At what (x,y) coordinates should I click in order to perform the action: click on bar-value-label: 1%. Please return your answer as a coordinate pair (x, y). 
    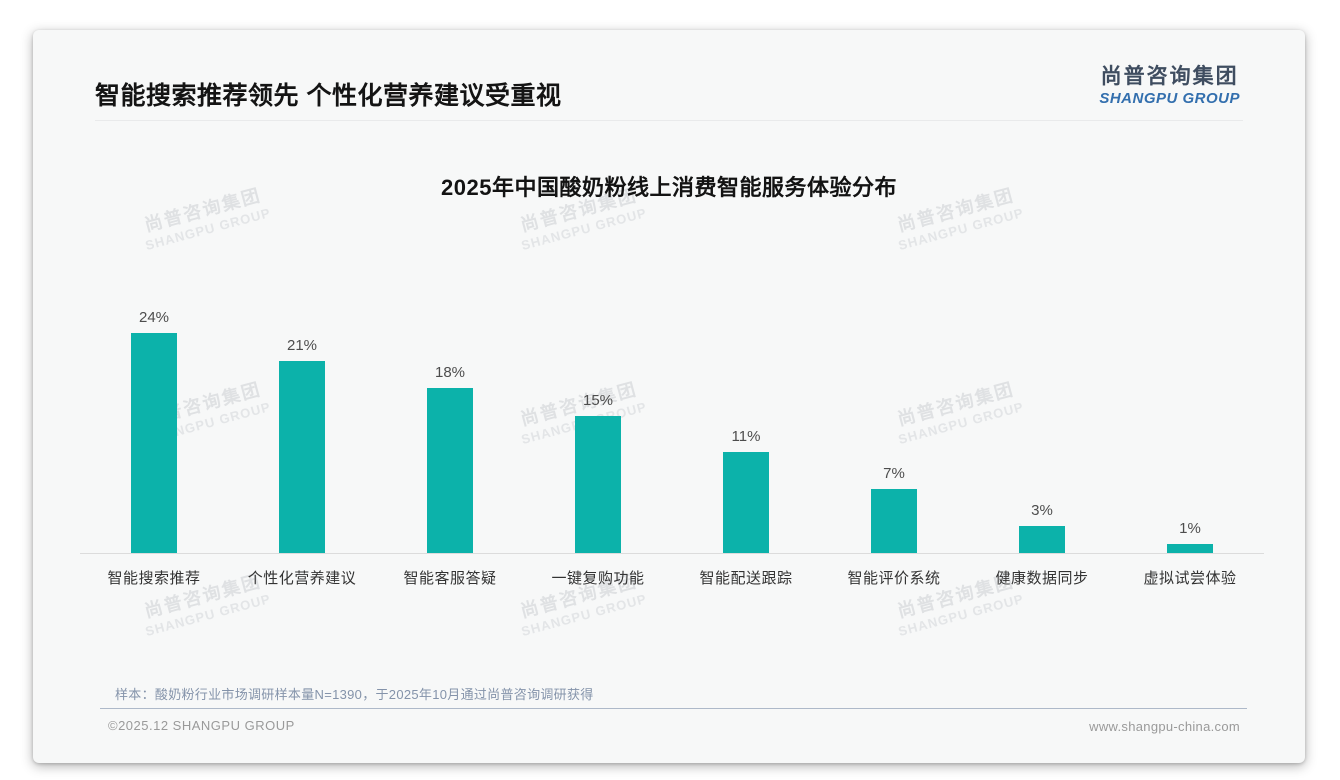
    Looking at the image, I should click on (1190, 528).